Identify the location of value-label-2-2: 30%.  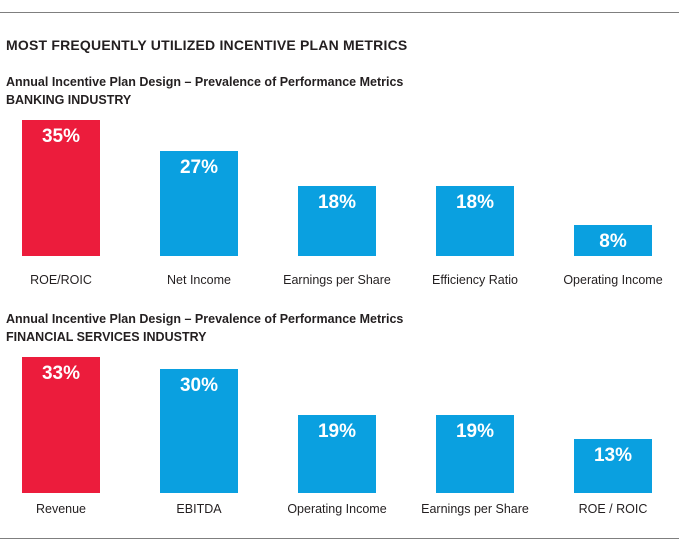
(199, 385).